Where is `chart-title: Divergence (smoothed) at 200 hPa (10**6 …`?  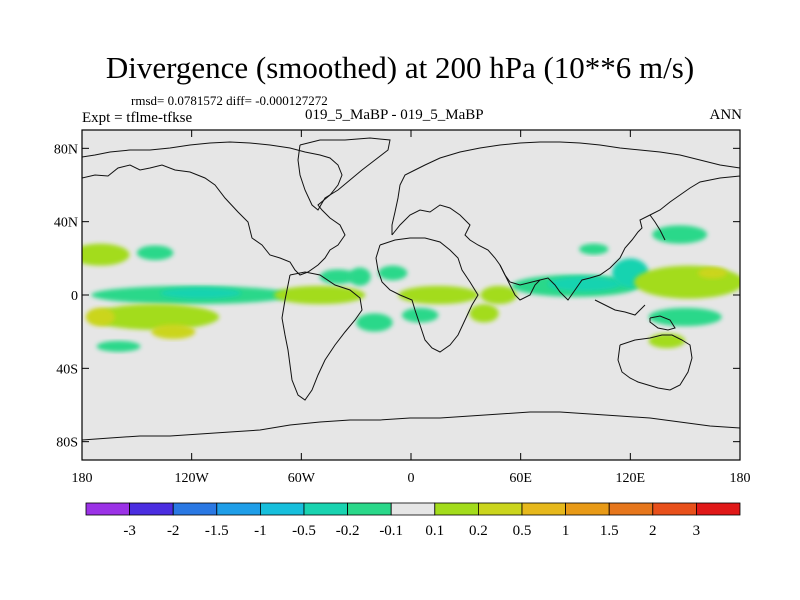 chart-title: Divergence (smoothed) at 200 hPa (10**6 … is located at coordinates (400, 67).